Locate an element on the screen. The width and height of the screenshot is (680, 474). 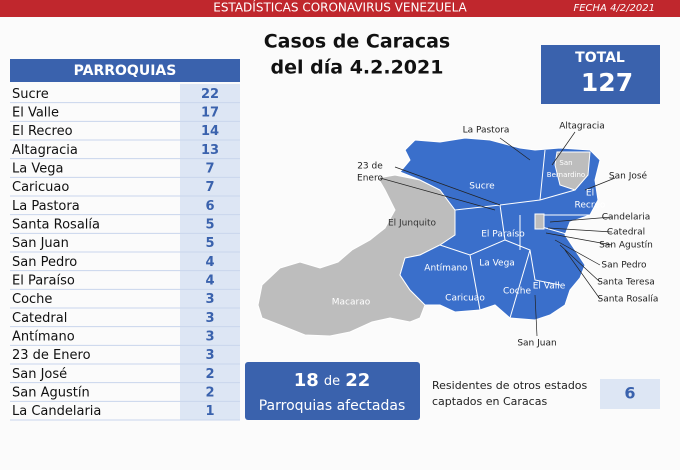
table-header: PARROQUIAS is located at coordinates (125, 71).